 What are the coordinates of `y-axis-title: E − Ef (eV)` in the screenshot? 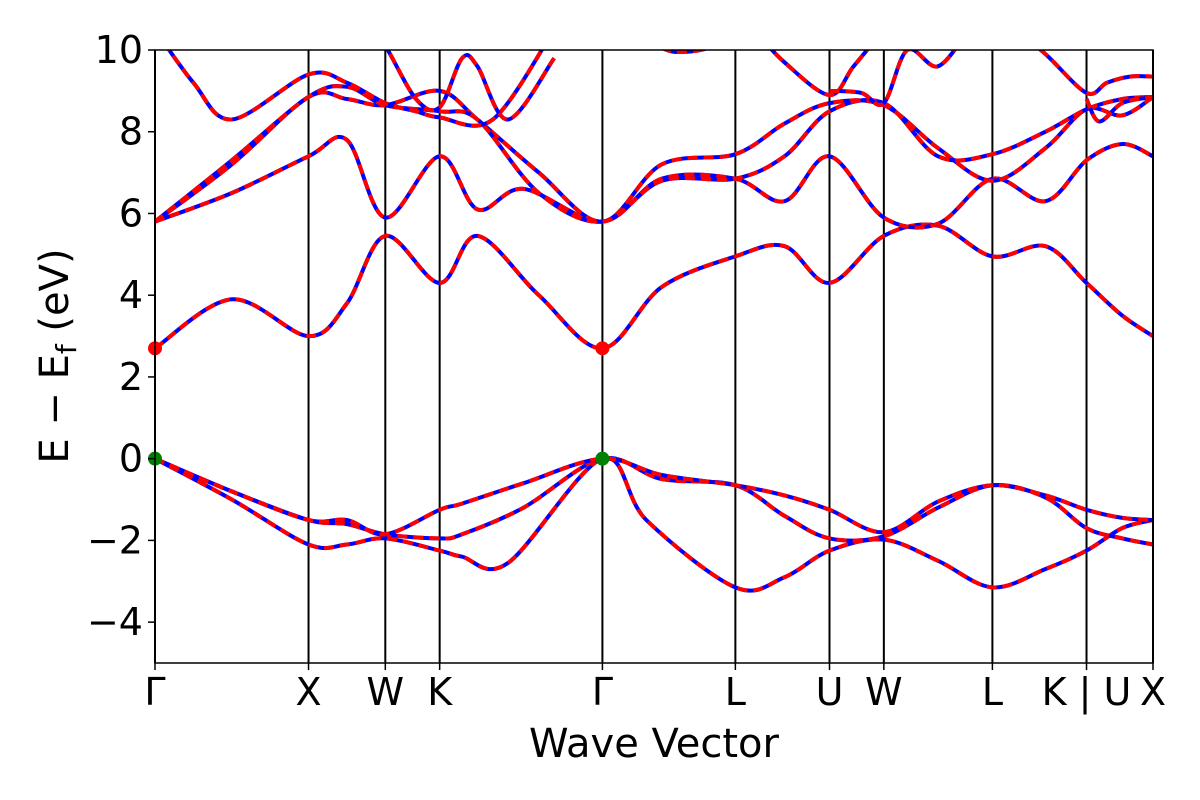 It's located at (57, 355).